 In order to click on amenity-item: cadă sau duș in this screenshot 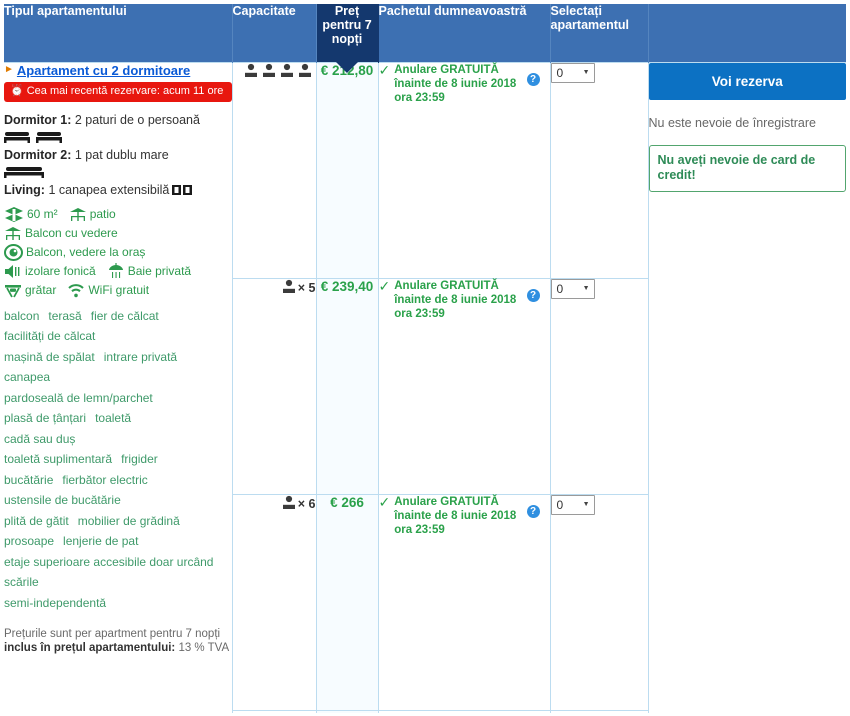, I will do `click(40, 438)`.